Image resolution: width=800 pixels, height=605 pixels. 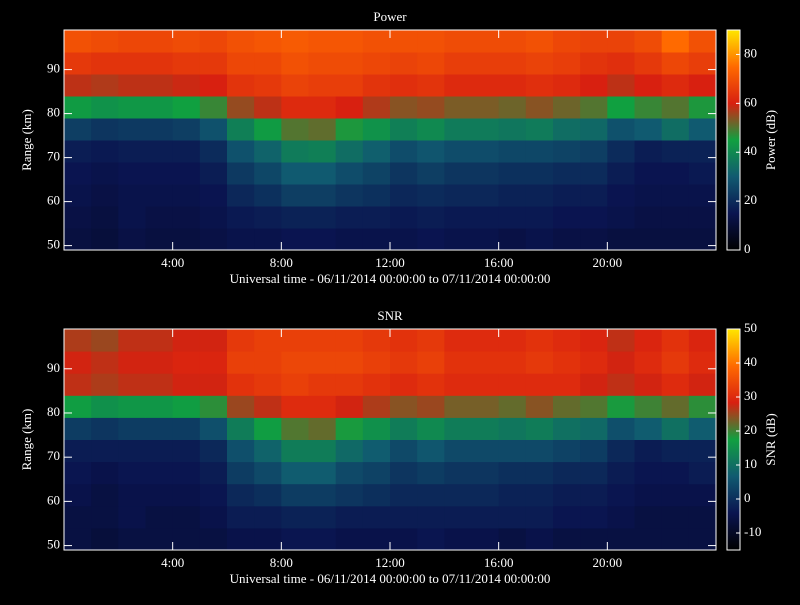 What do you see at coordinates (750, 429) in the screenshot?
I see `colorbar-tick-label: 20` at bounding box center [750, 429].